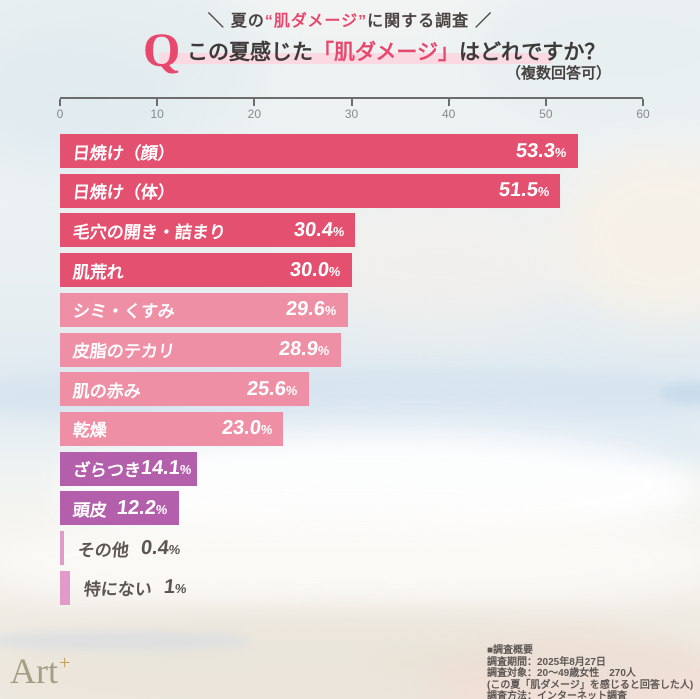 The width and height of the screenshot is (700, 699). I want to click on bar-category-label: シミ・くすみ, so click(123, 312).